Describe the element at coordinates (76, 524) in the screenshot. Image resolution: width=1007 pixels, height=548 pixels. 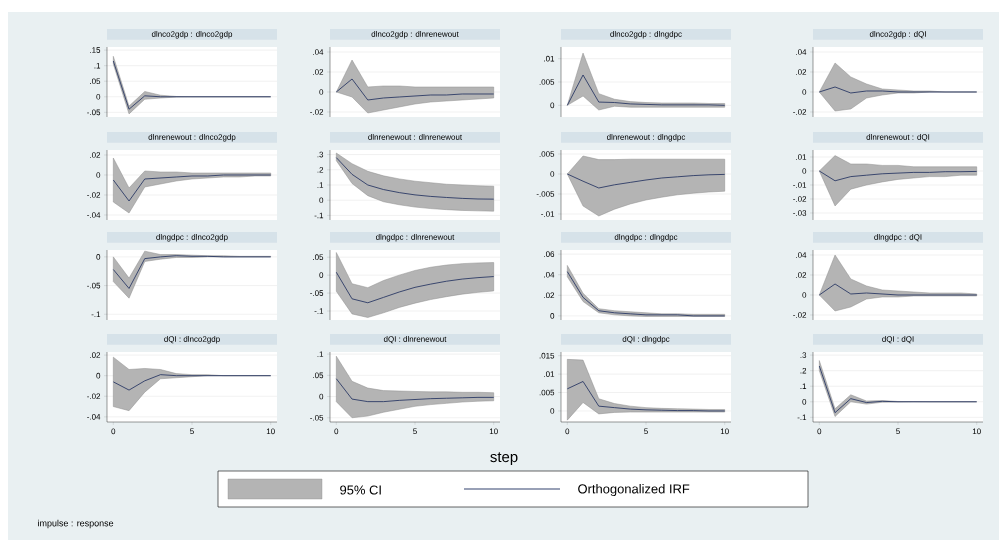
I see `text: impulse : response` at that location.